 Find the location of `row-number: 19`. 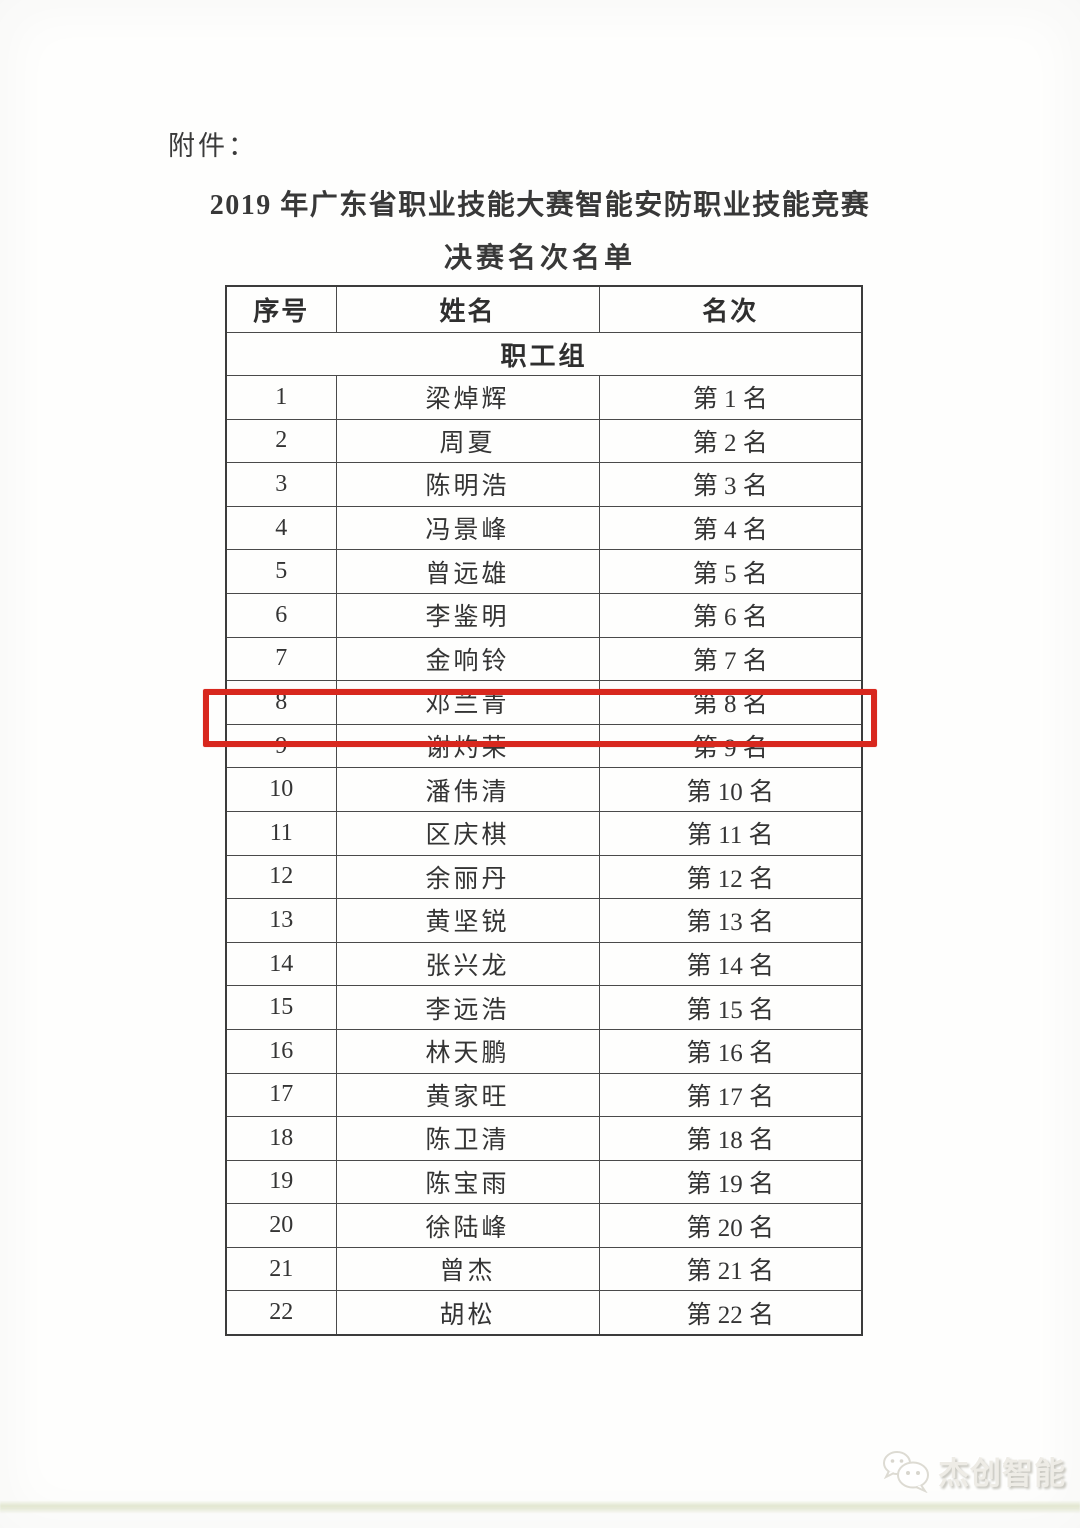

row-number: 19 is located at coordinates (281, 1182).